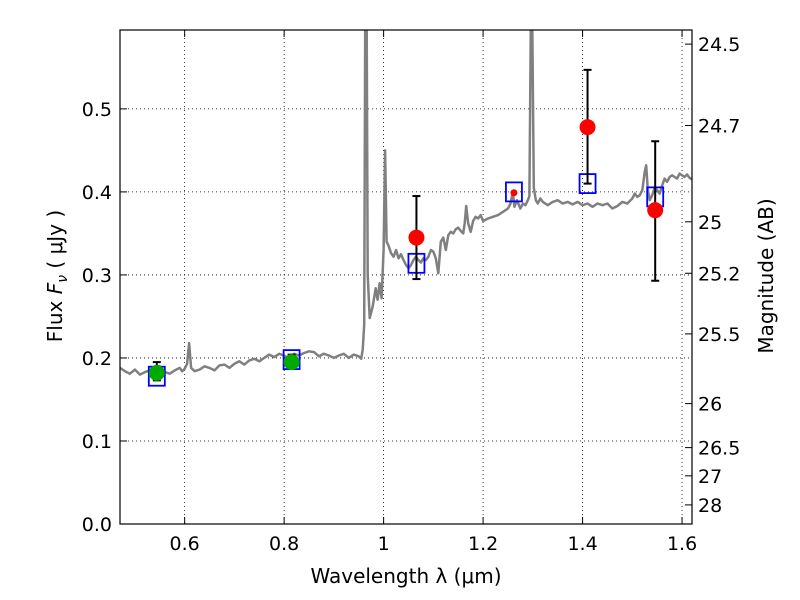 The width and height of the screenshot is (800, 600). Describe the element at coordinates (55, 288) in the screenshot. I see `y-axis-label-symbol: F` at that location.